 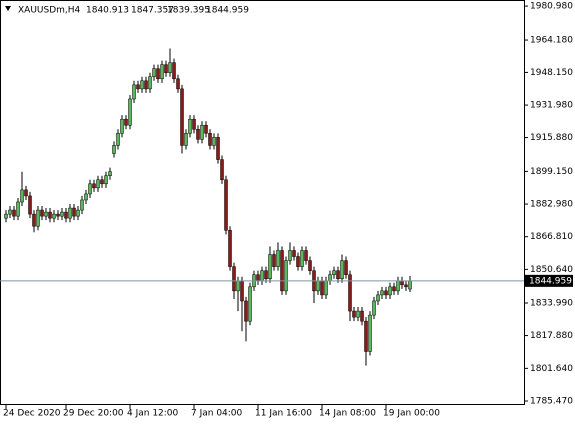 I want to click on price-tag-label: 1844.959, so click(x=550, y=281).